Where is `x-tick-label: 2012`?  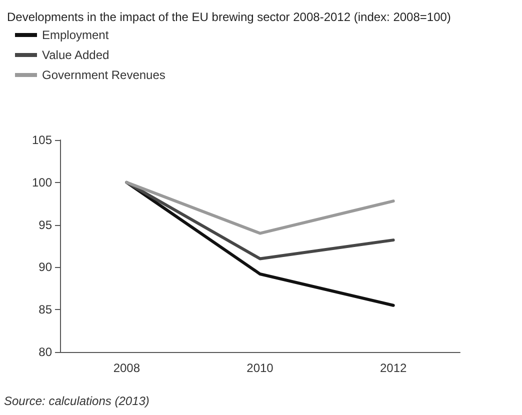 x-tick-label: 2012 is located at coordinates (394, 368).